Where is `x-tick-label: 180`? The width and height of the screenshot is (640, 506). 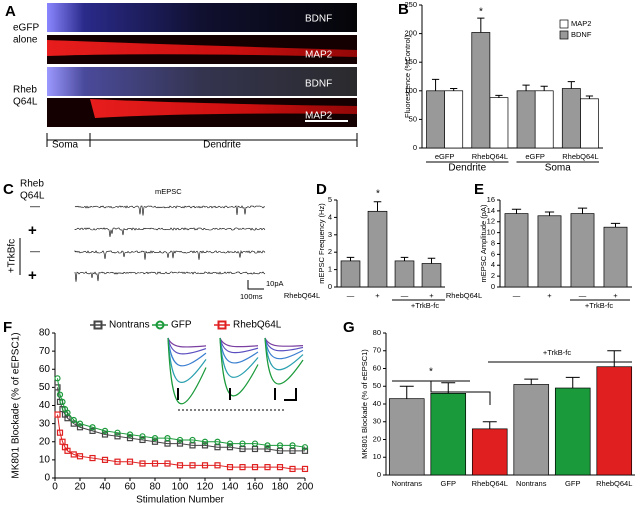 x-tick-label: 180 is located at coordinates (280, 487).